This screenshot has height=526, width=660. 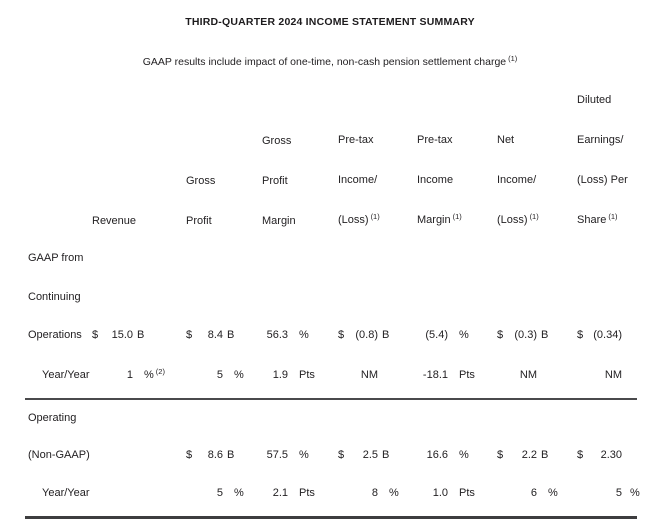 What do you see at coordinates (608, 493) in the screenshot?
I see `cell-diluted-eps: 5%` at bounding box center [608, 493].